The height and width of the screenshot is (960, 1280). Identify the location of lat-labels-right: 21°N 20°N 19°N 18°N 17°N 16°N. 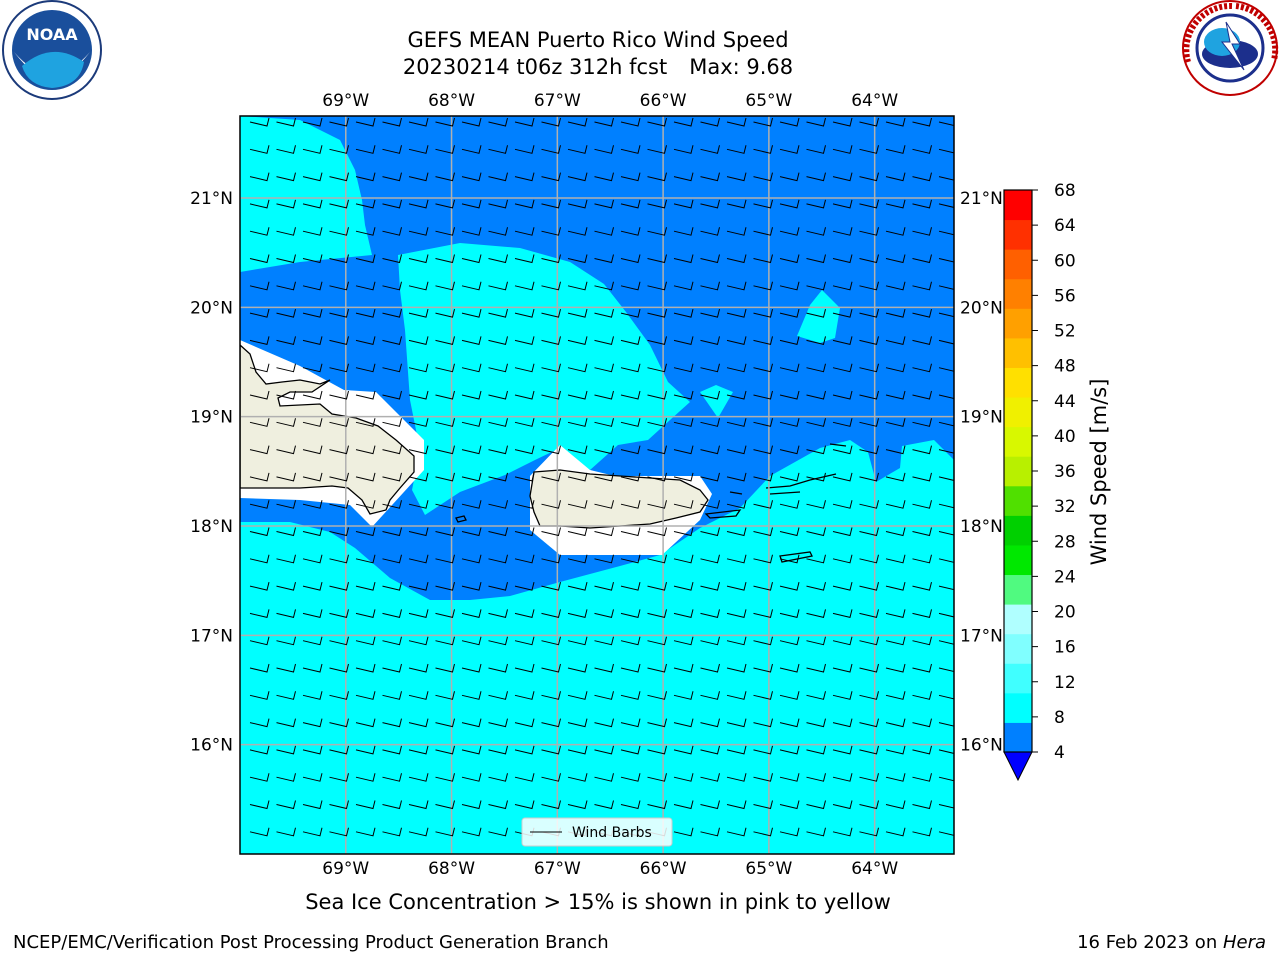
(981, 472).